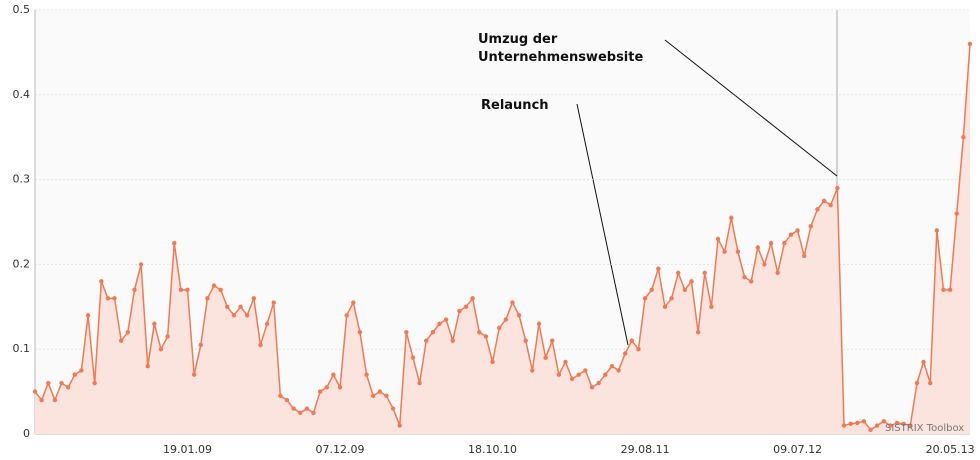  I want to click on x-tick-label: 07.12.09, so click(340, 449).